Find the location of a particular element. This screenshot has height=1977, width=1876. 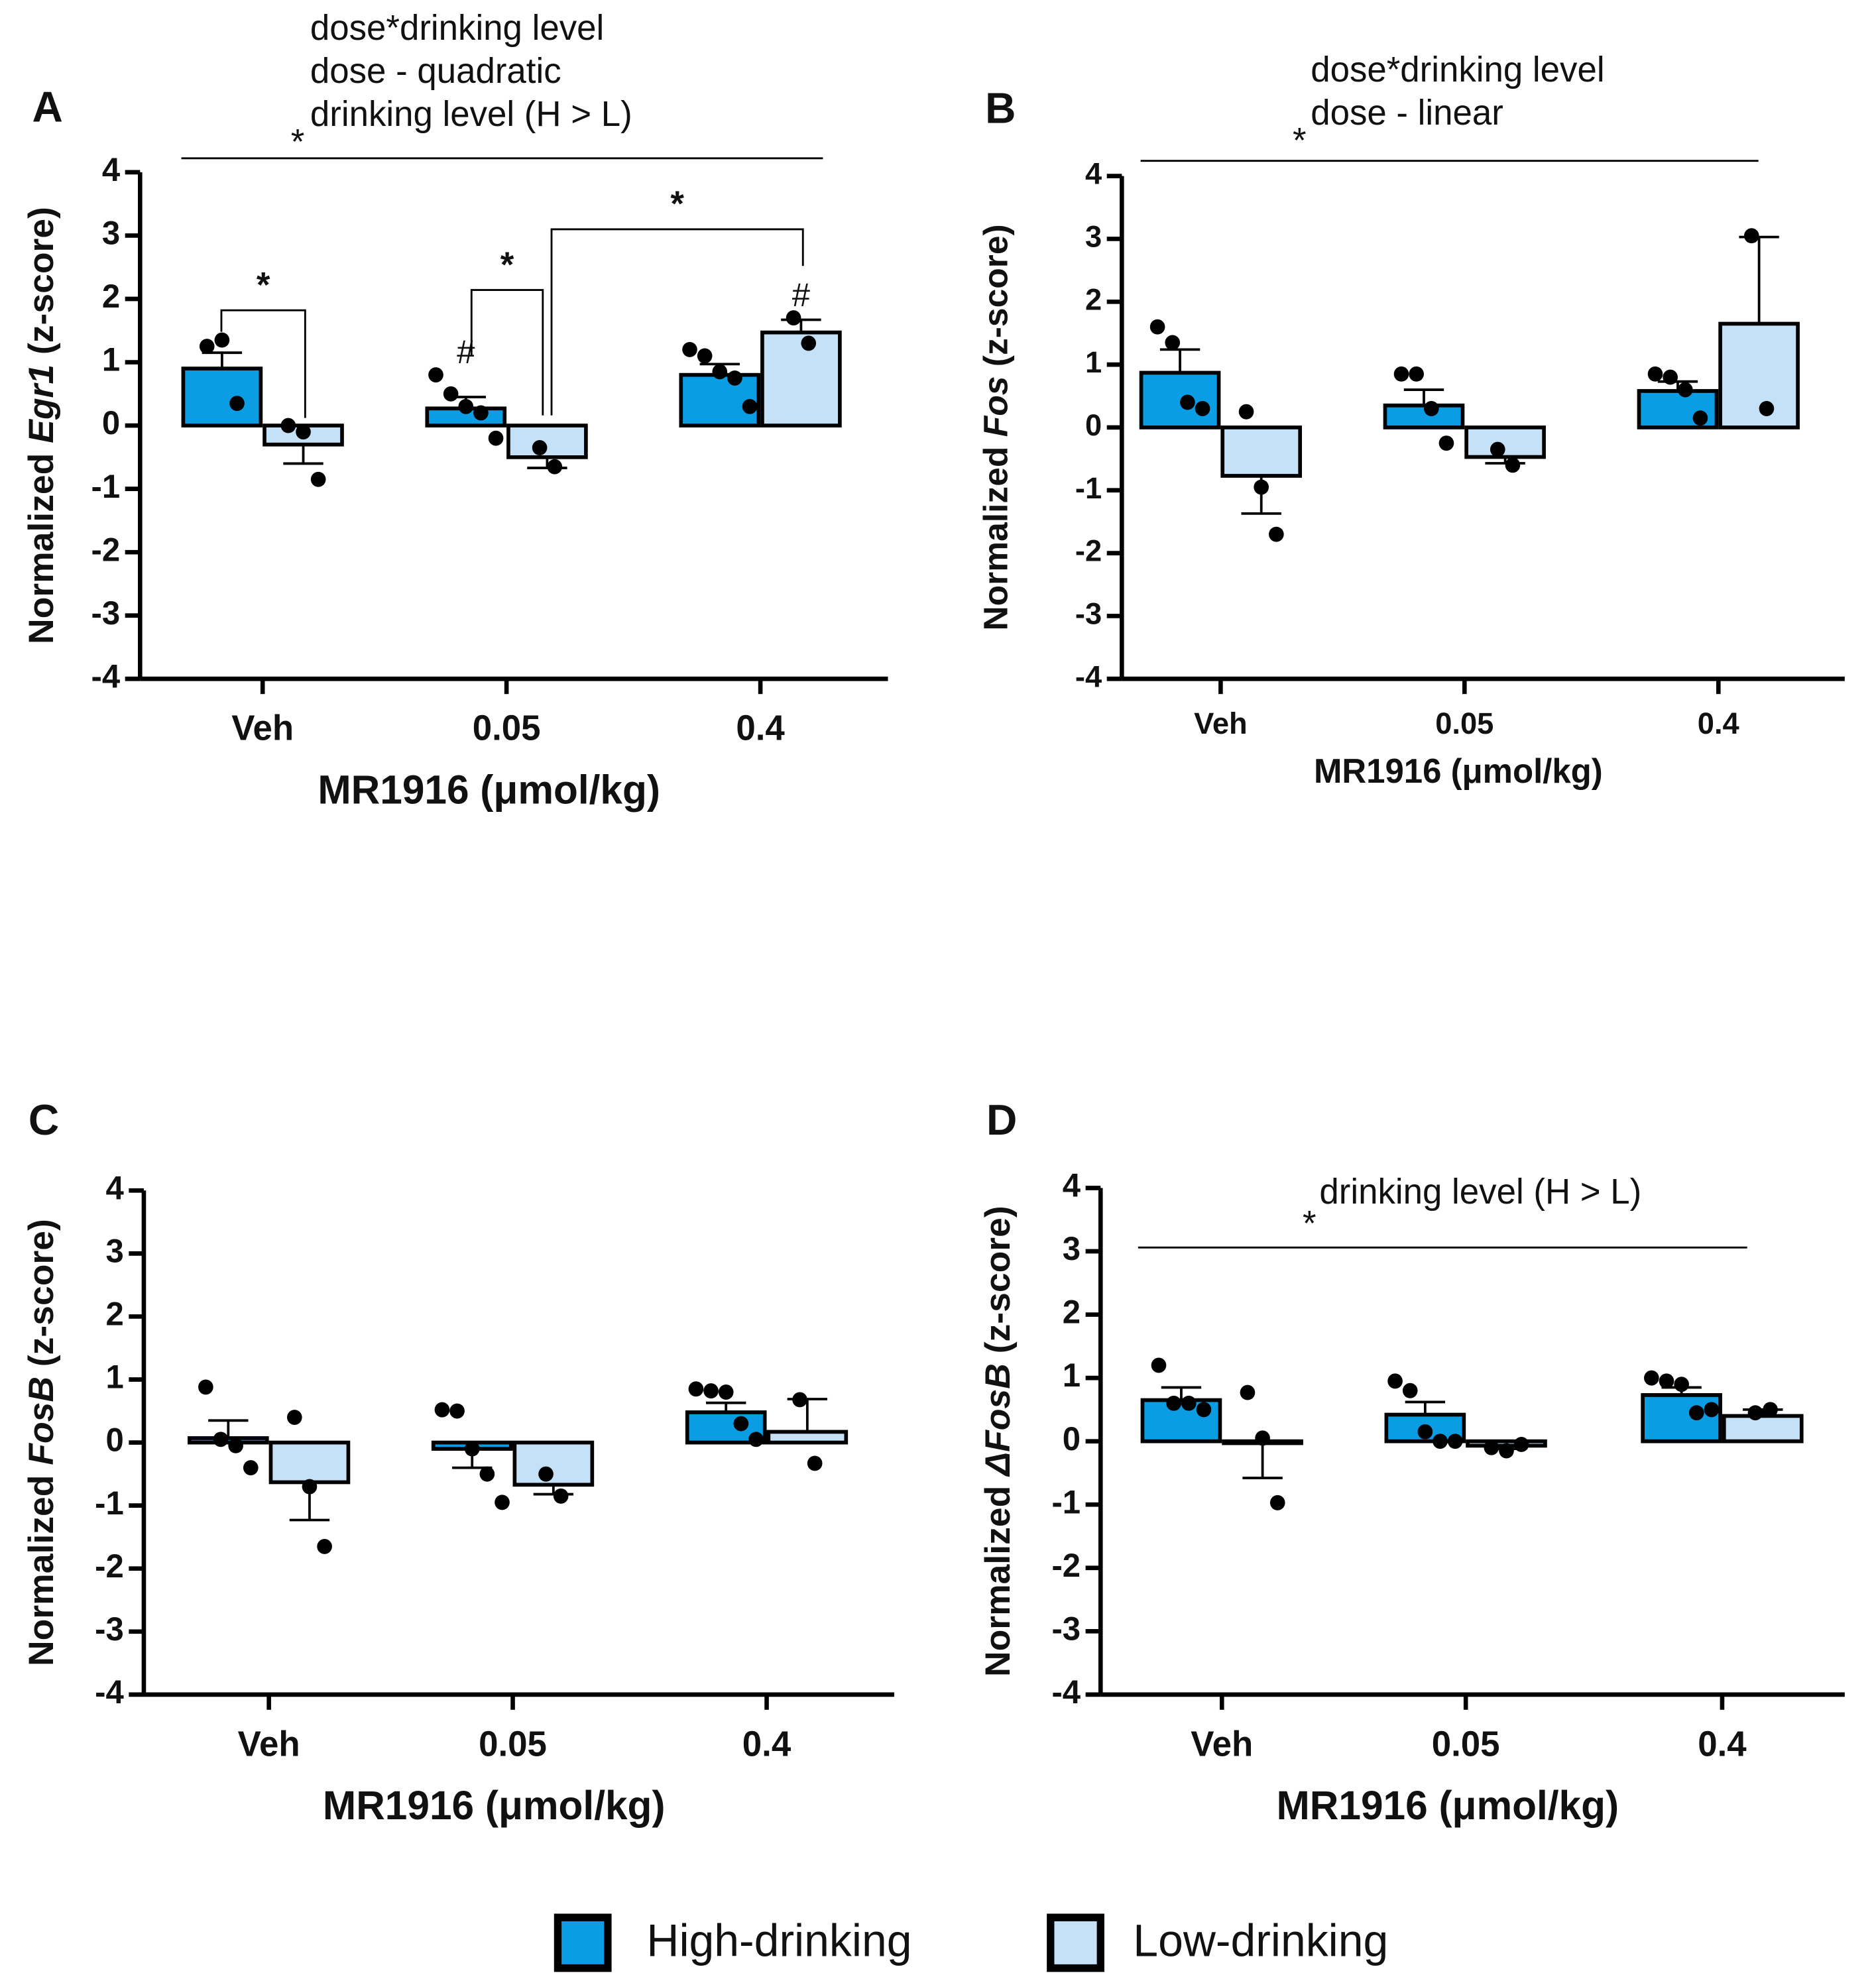

legend-swatch is located at coordinates (1075, 1942).